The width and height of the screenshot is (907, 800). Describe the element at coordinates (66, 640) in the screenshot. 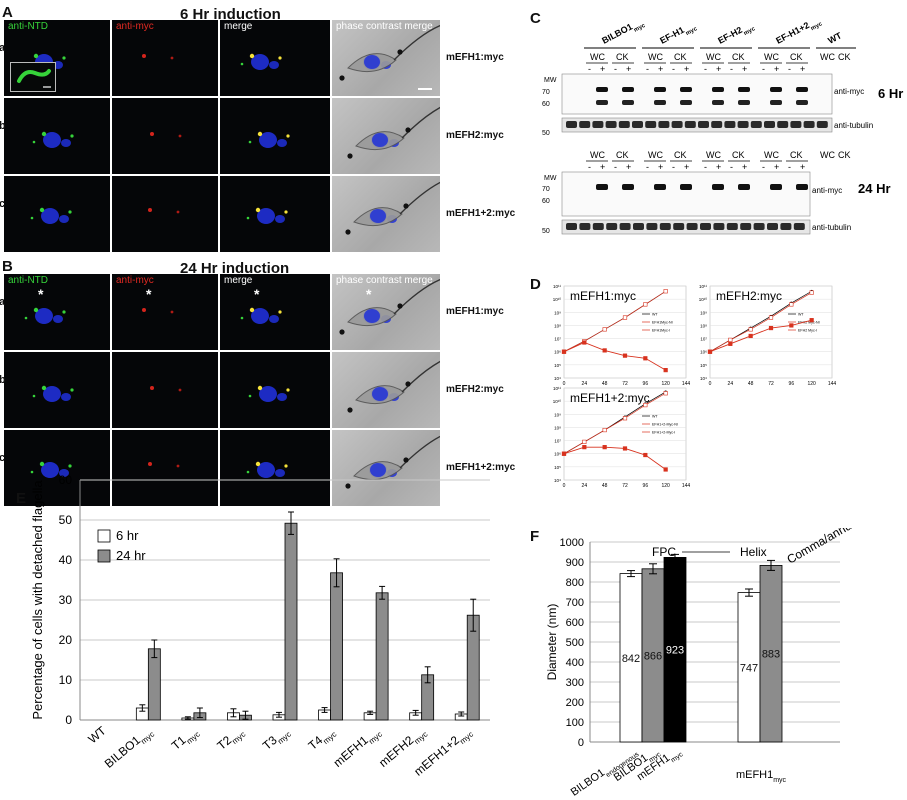

I see `y-tick-label: 20` at that location.